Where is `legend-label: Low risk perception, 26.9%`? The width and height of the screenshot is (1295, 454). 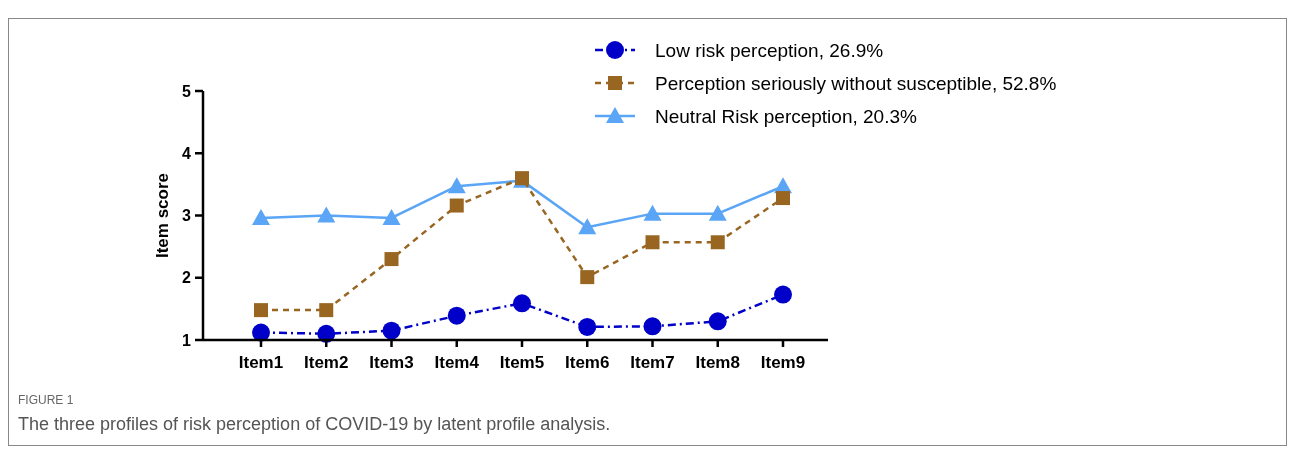
legend-label: Low risk perception, 26.9% is located at coordinates (769, 50).